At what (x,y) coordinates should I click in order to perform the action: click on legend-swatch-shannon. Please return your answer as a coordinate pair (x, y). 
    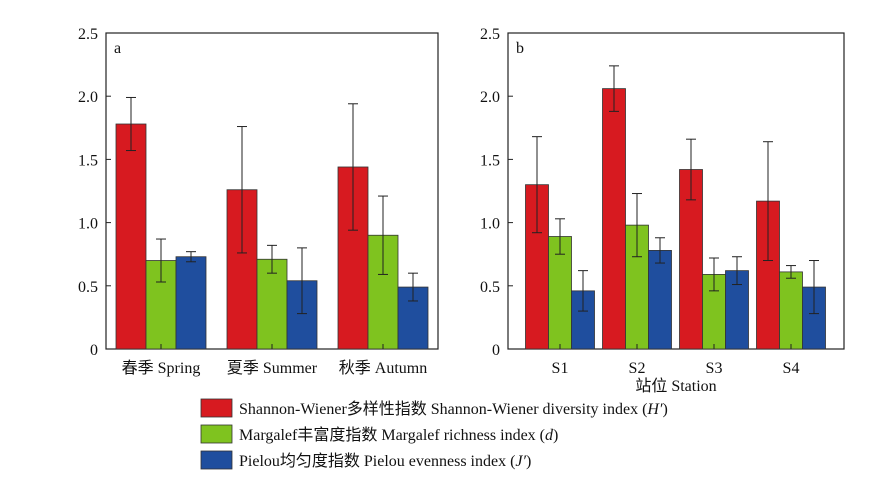
    Looking at the image, I should click on (216, 408).